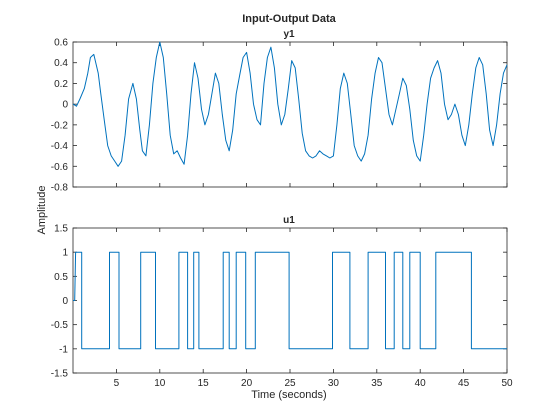 This screenshot has width=560, height=420. I want to click on x-tick-label: 45, so click(464, 383).